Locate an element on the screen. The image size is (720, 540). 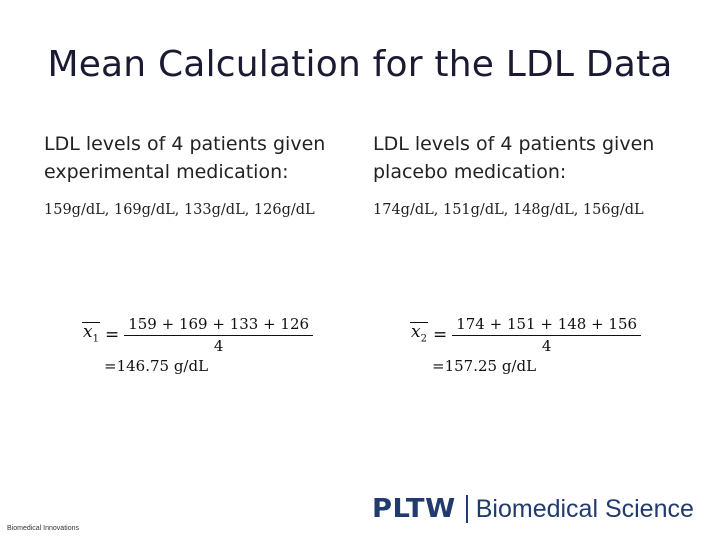
pltw-logo-mark: PLTW is located at coordinates (414, 509).